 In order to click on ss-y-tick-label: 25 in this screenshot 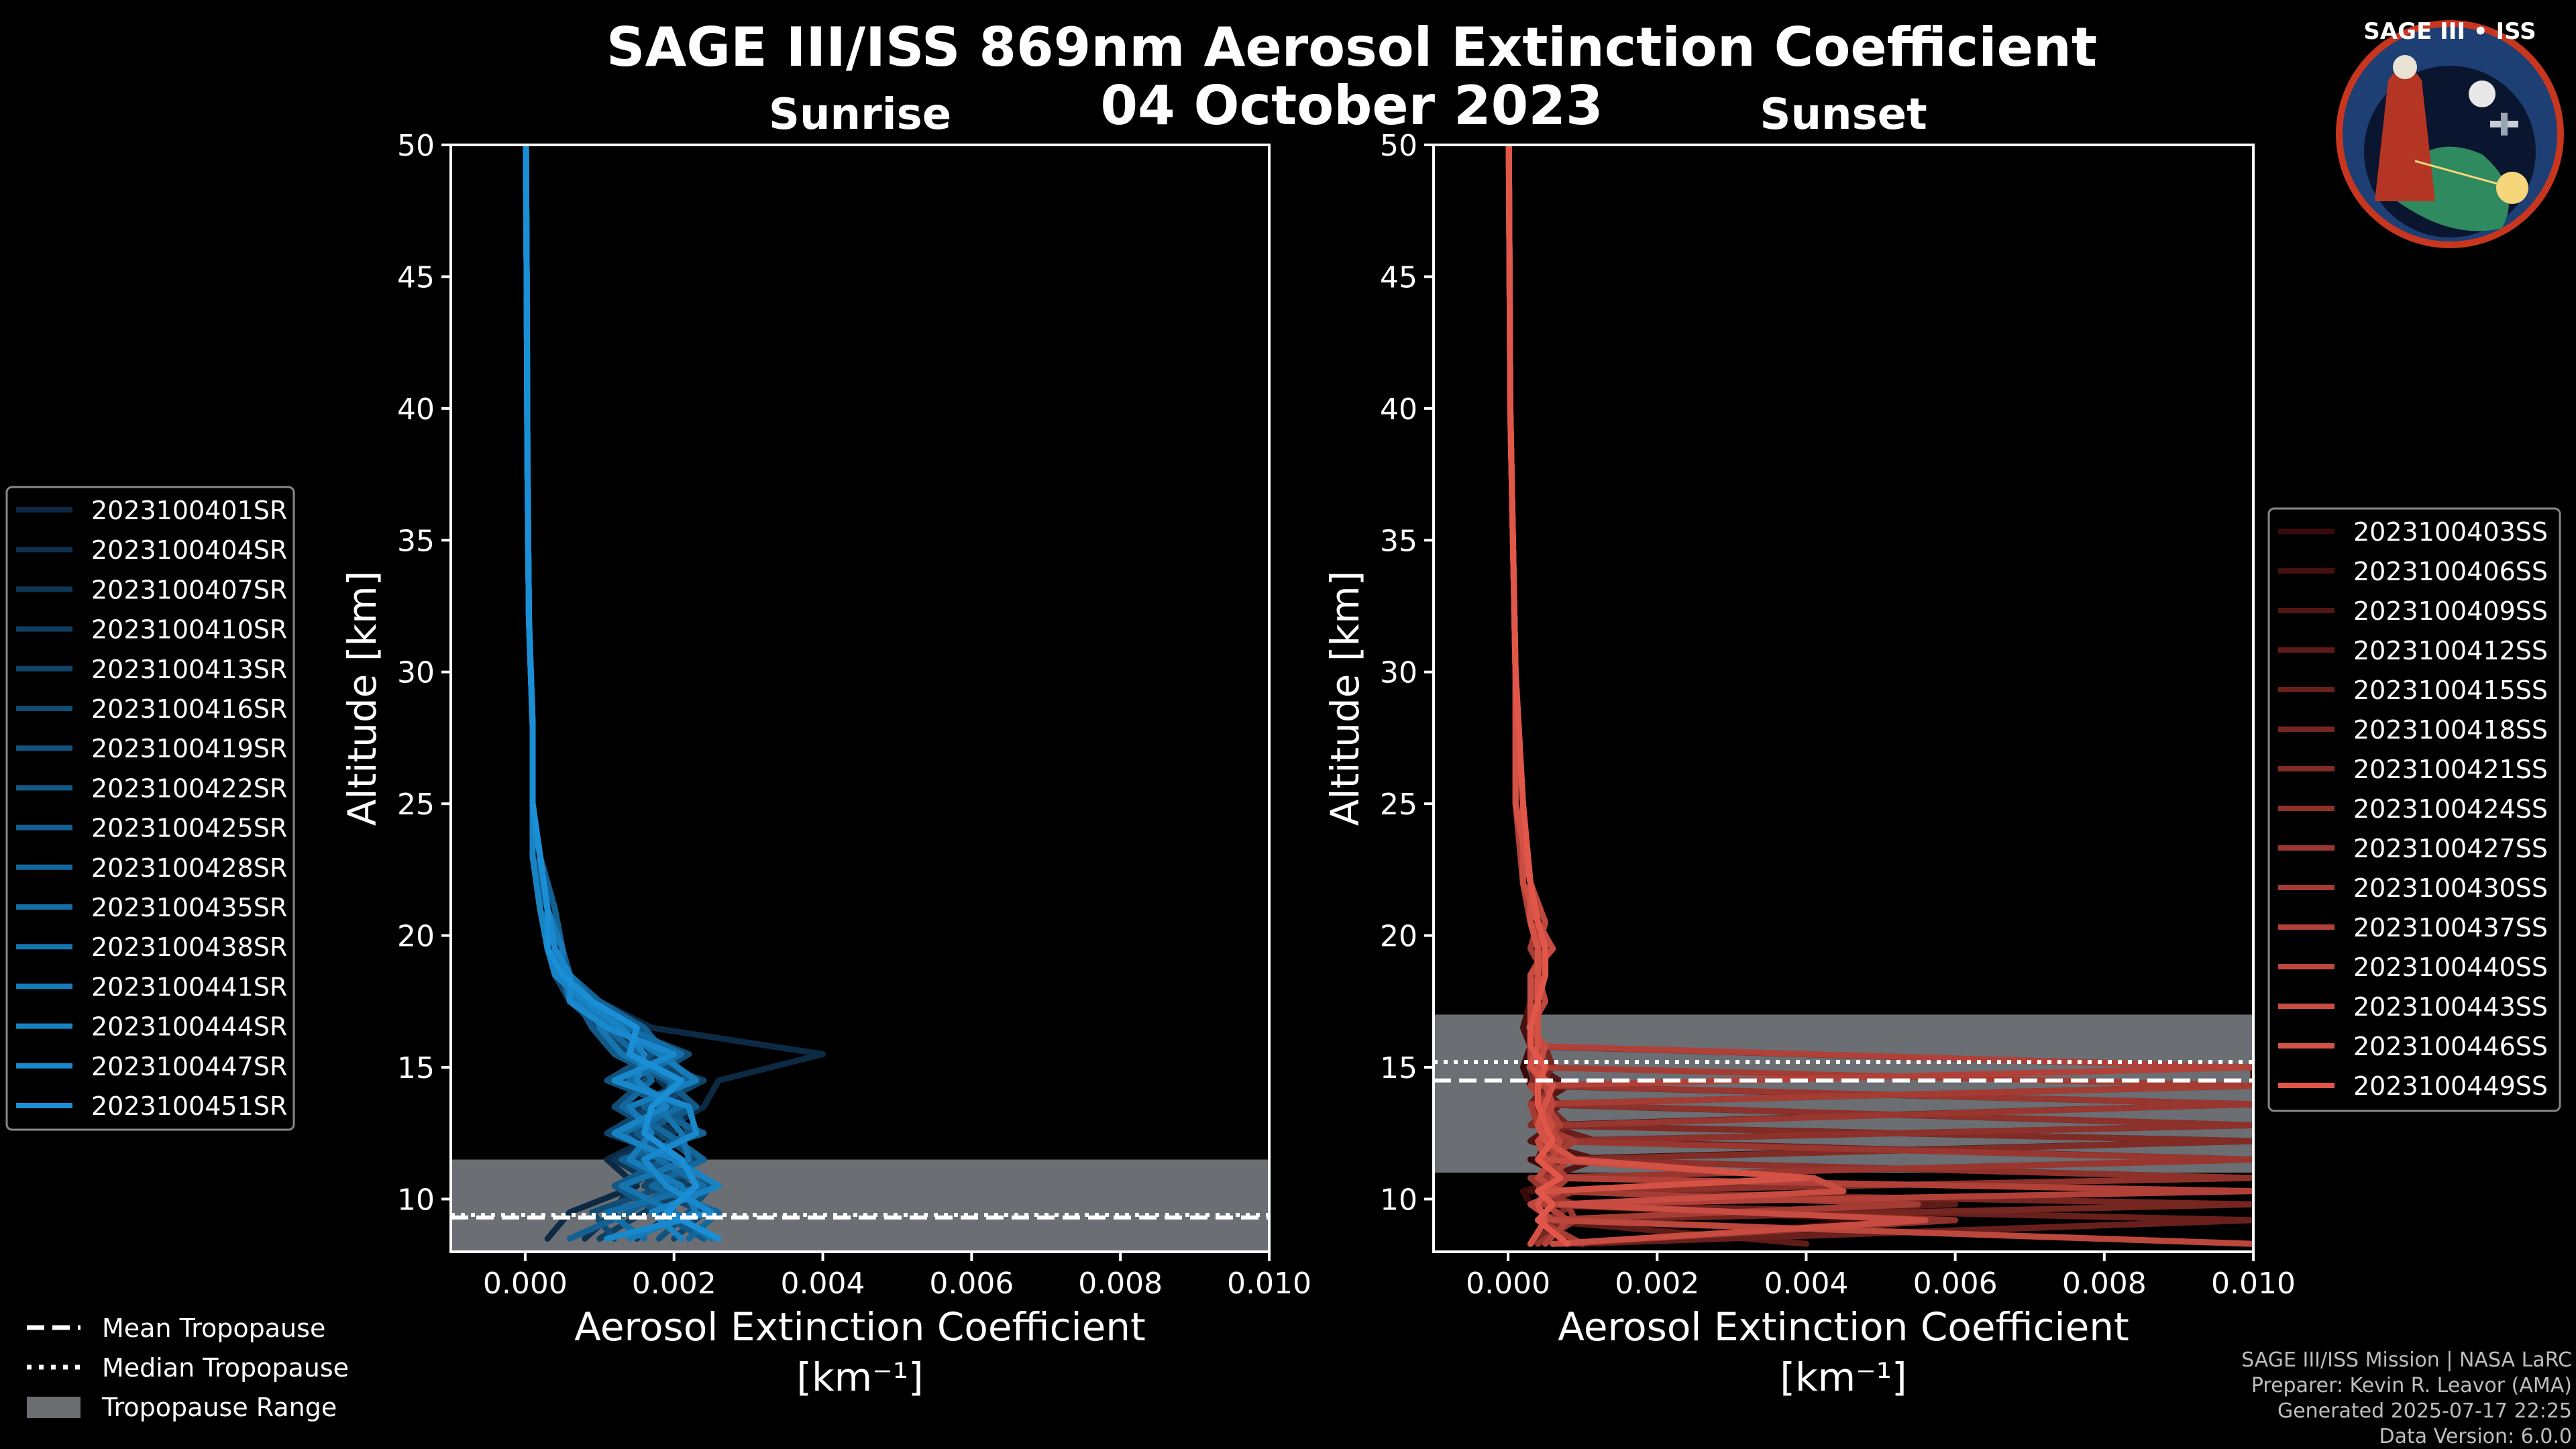, I will do `click(1398, 805)`.